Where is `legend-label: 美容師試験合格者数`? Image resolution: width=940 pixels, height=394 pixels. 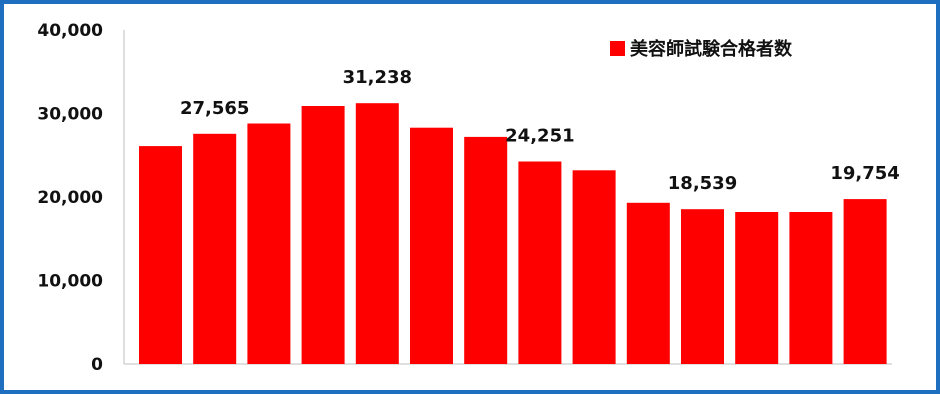 legend-label: 美容師試験合格者数 is located at coordinates (711, 49).